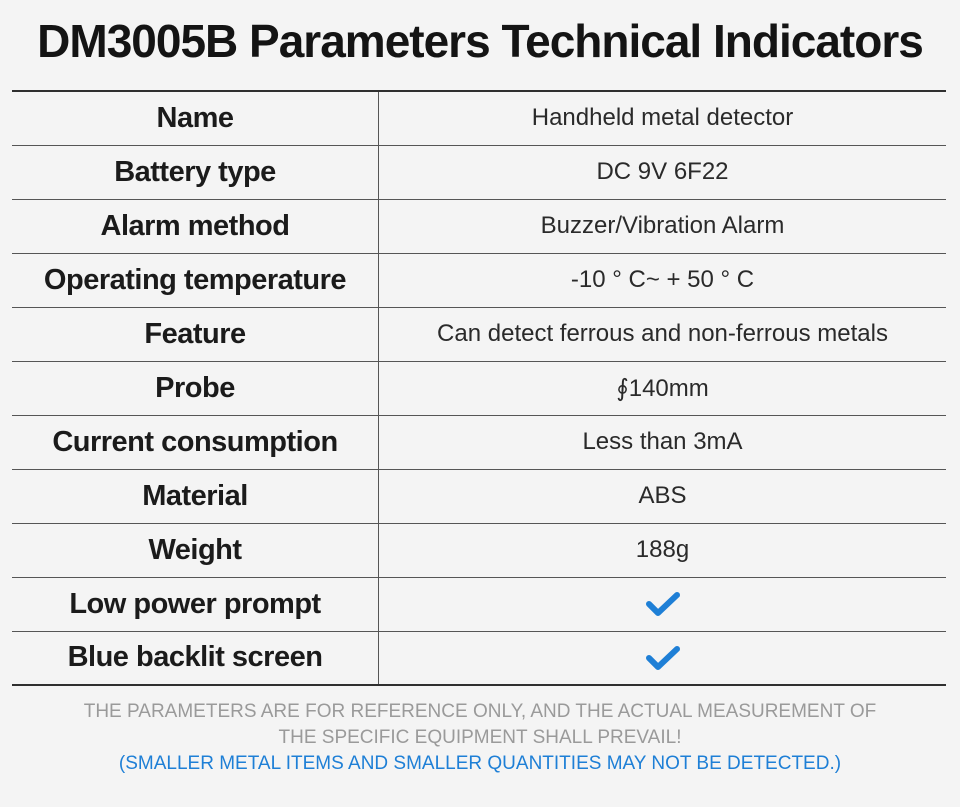  I want to click on table-row: Name Handheld metal detector, so click(479, 118).